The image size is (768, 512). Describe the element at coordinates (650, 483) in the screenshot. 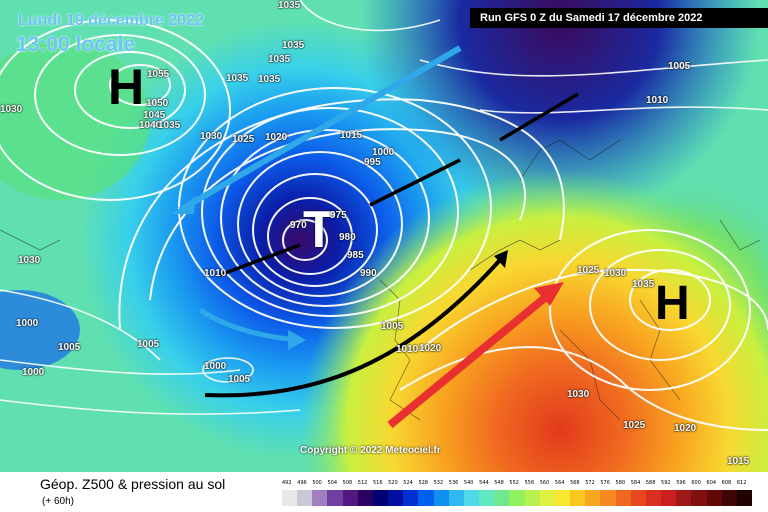

I see `color-scale-tick: 588` at that location.